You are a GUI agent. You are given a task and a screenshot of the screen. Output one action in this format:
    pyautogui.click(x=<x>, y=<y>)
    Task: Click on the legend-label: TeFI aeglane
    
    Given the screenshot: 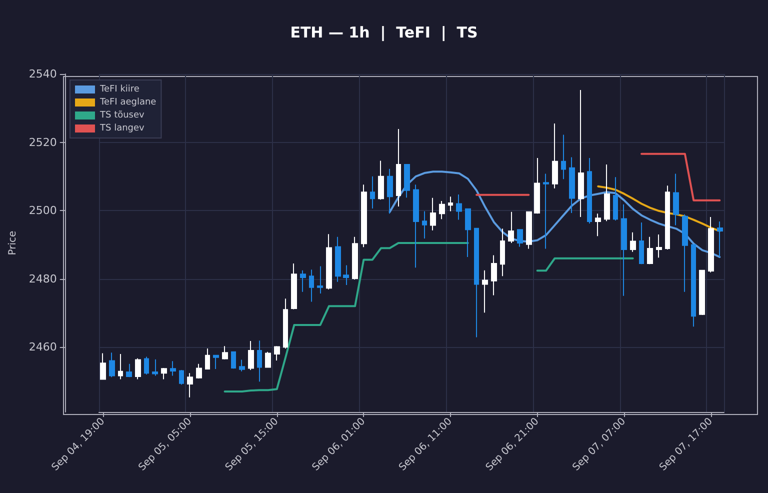 What is the action you would take?
    pyautogui.click(x=128, y=103)
    